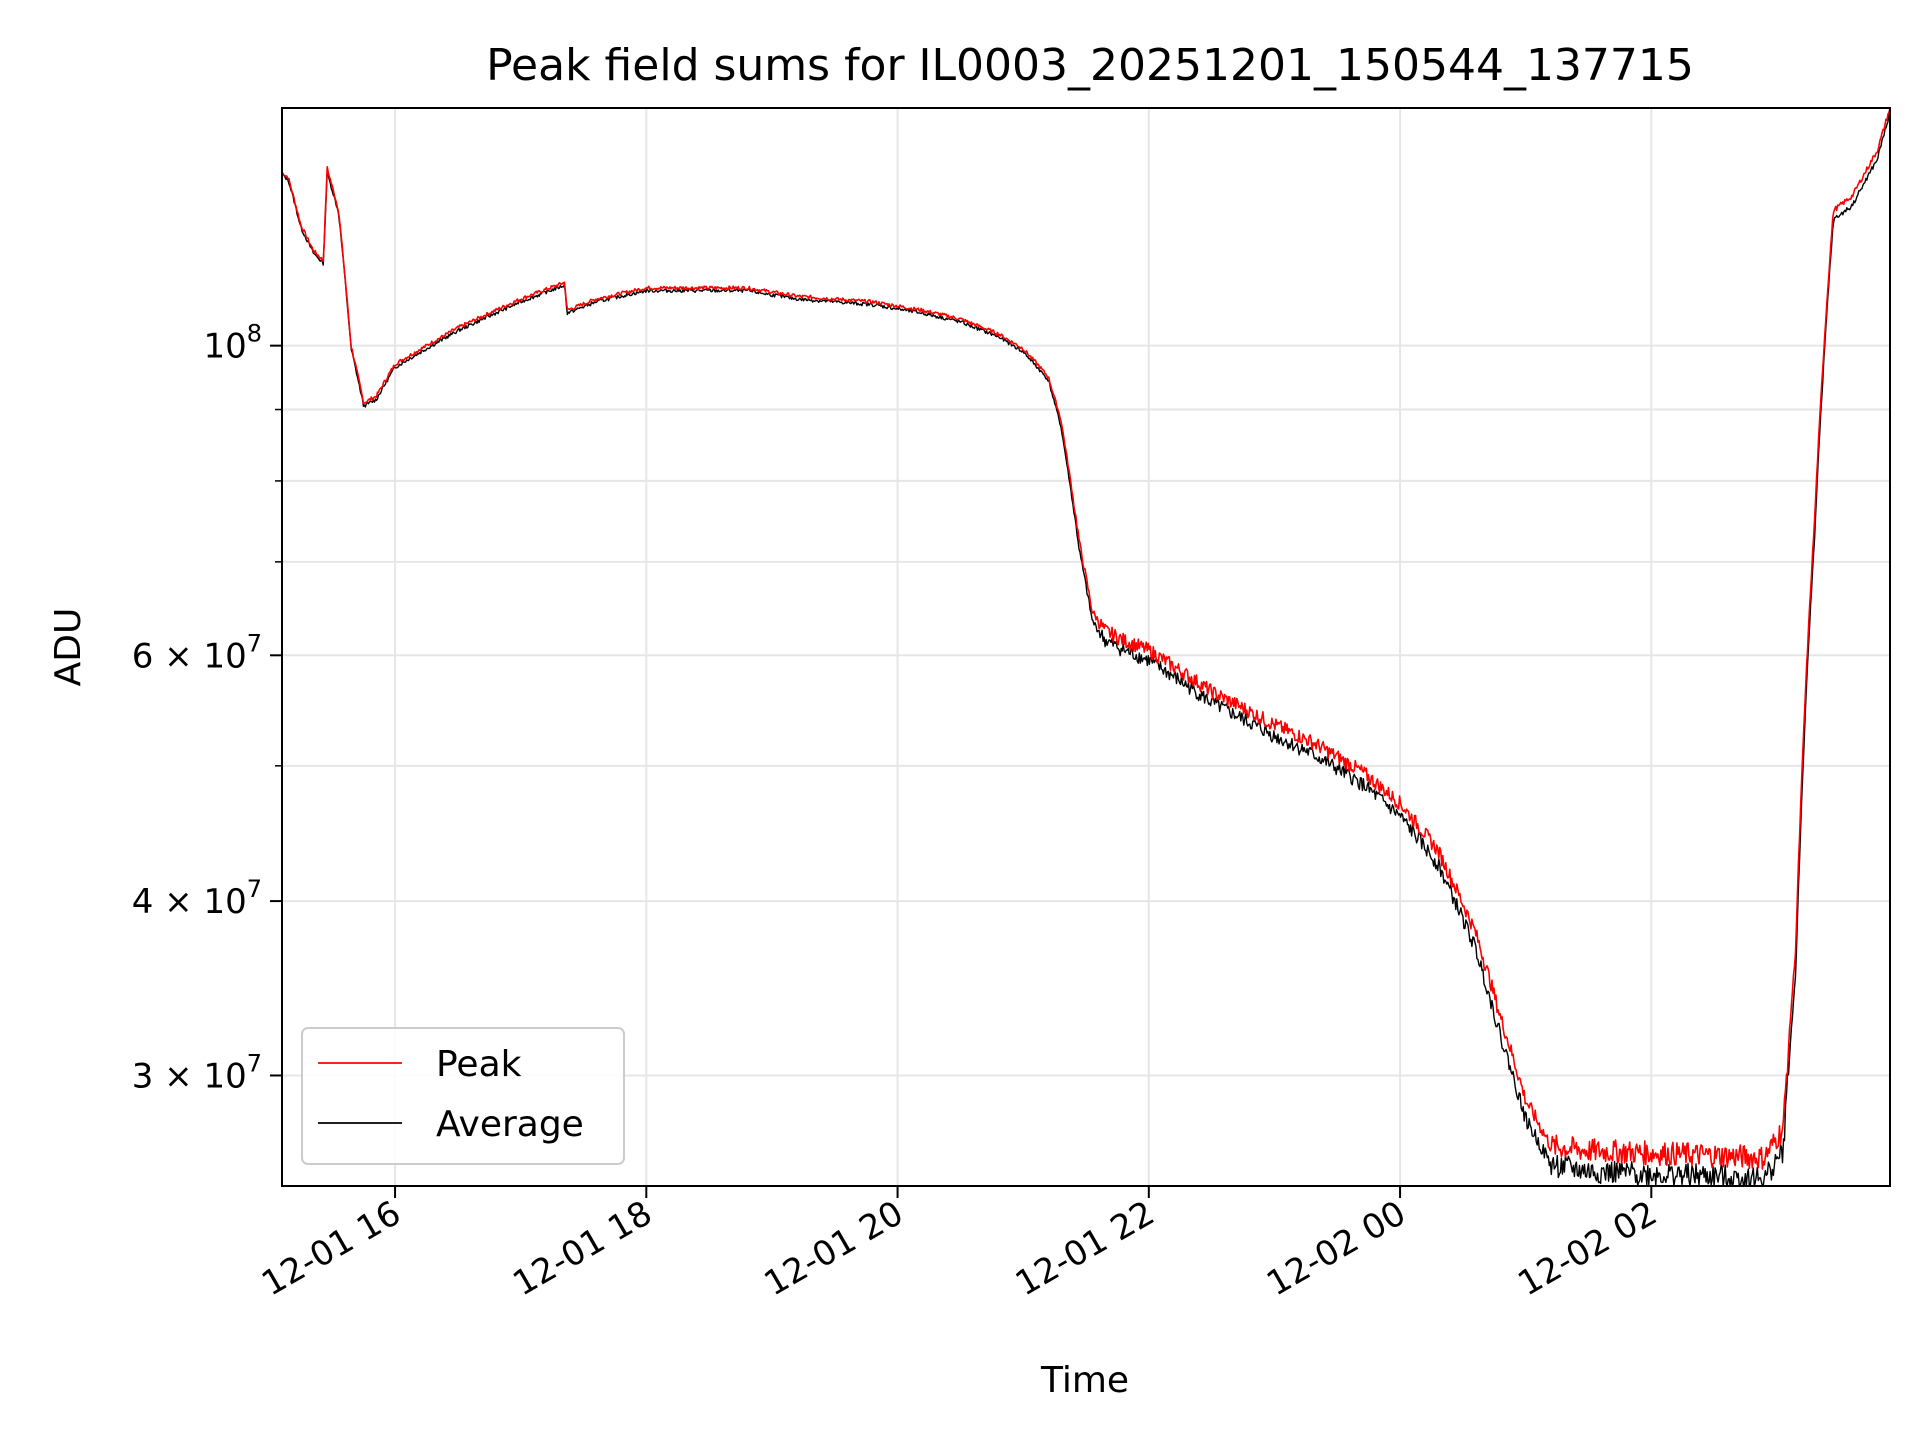 This screenshot has width=1920, height=1440. What do you see at coordinates (479, 1064) in the screenshot?
I see `legend-label-peak: Peak` at bounding box center [479, 1064].